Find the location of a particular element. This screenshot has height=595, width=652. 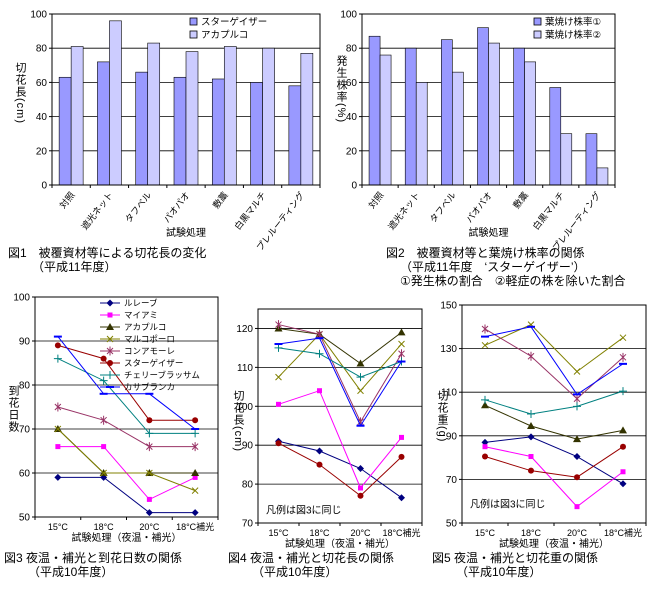

x-axis-title: 試験処理 is located at coordinates (489, 232).